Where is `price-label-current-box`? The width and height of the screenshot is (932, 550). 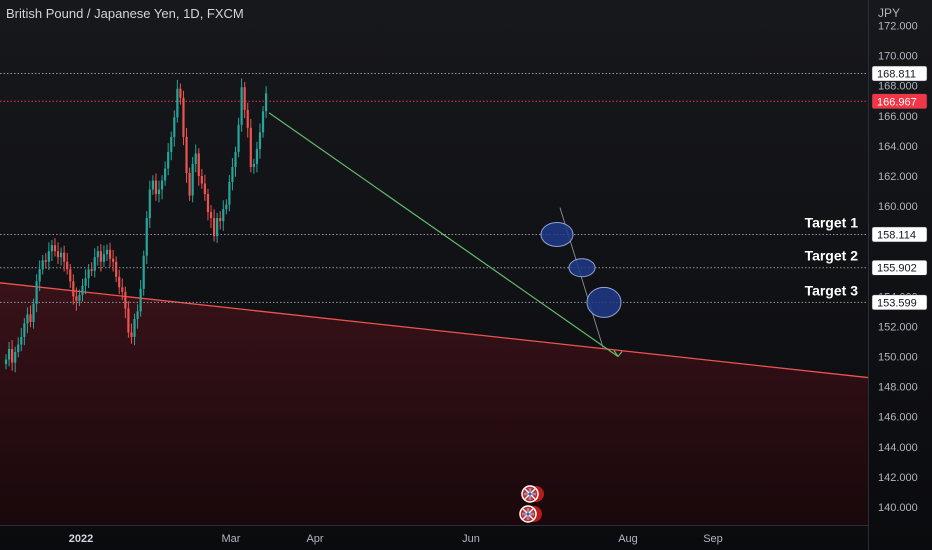
price-label-current-box is located at coordinates (899, 101).